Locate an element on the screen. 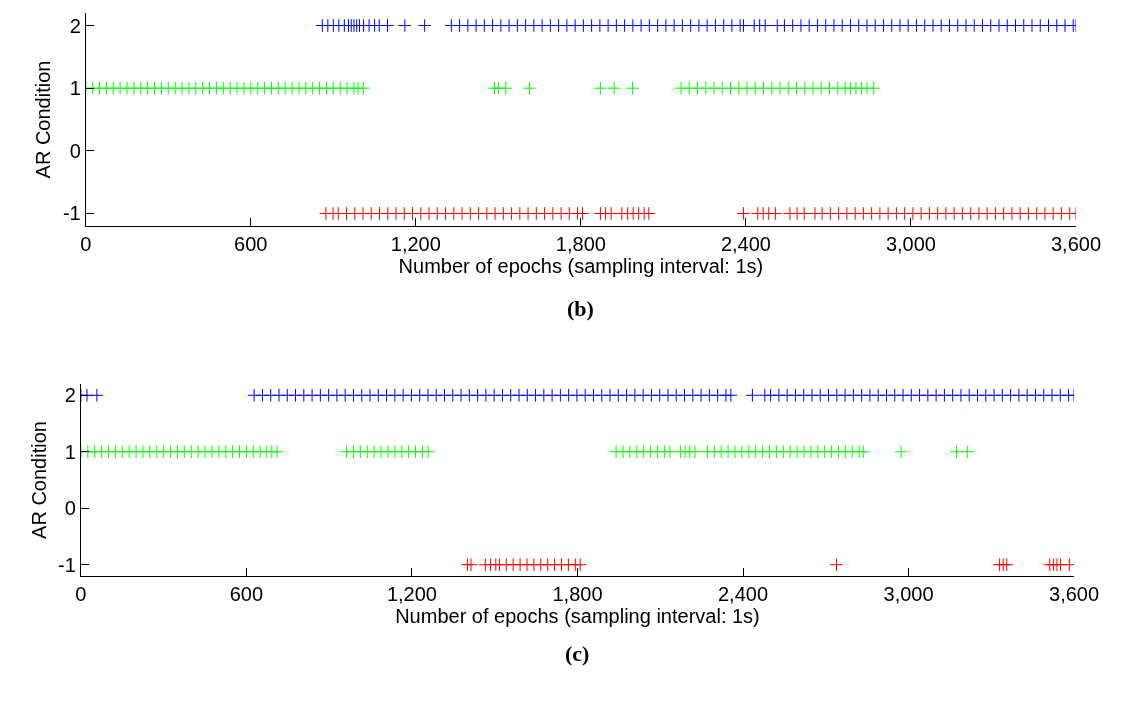 The height and width of the screenshot is (702, 1137). text: (b) is located at coordinates (580, 308).